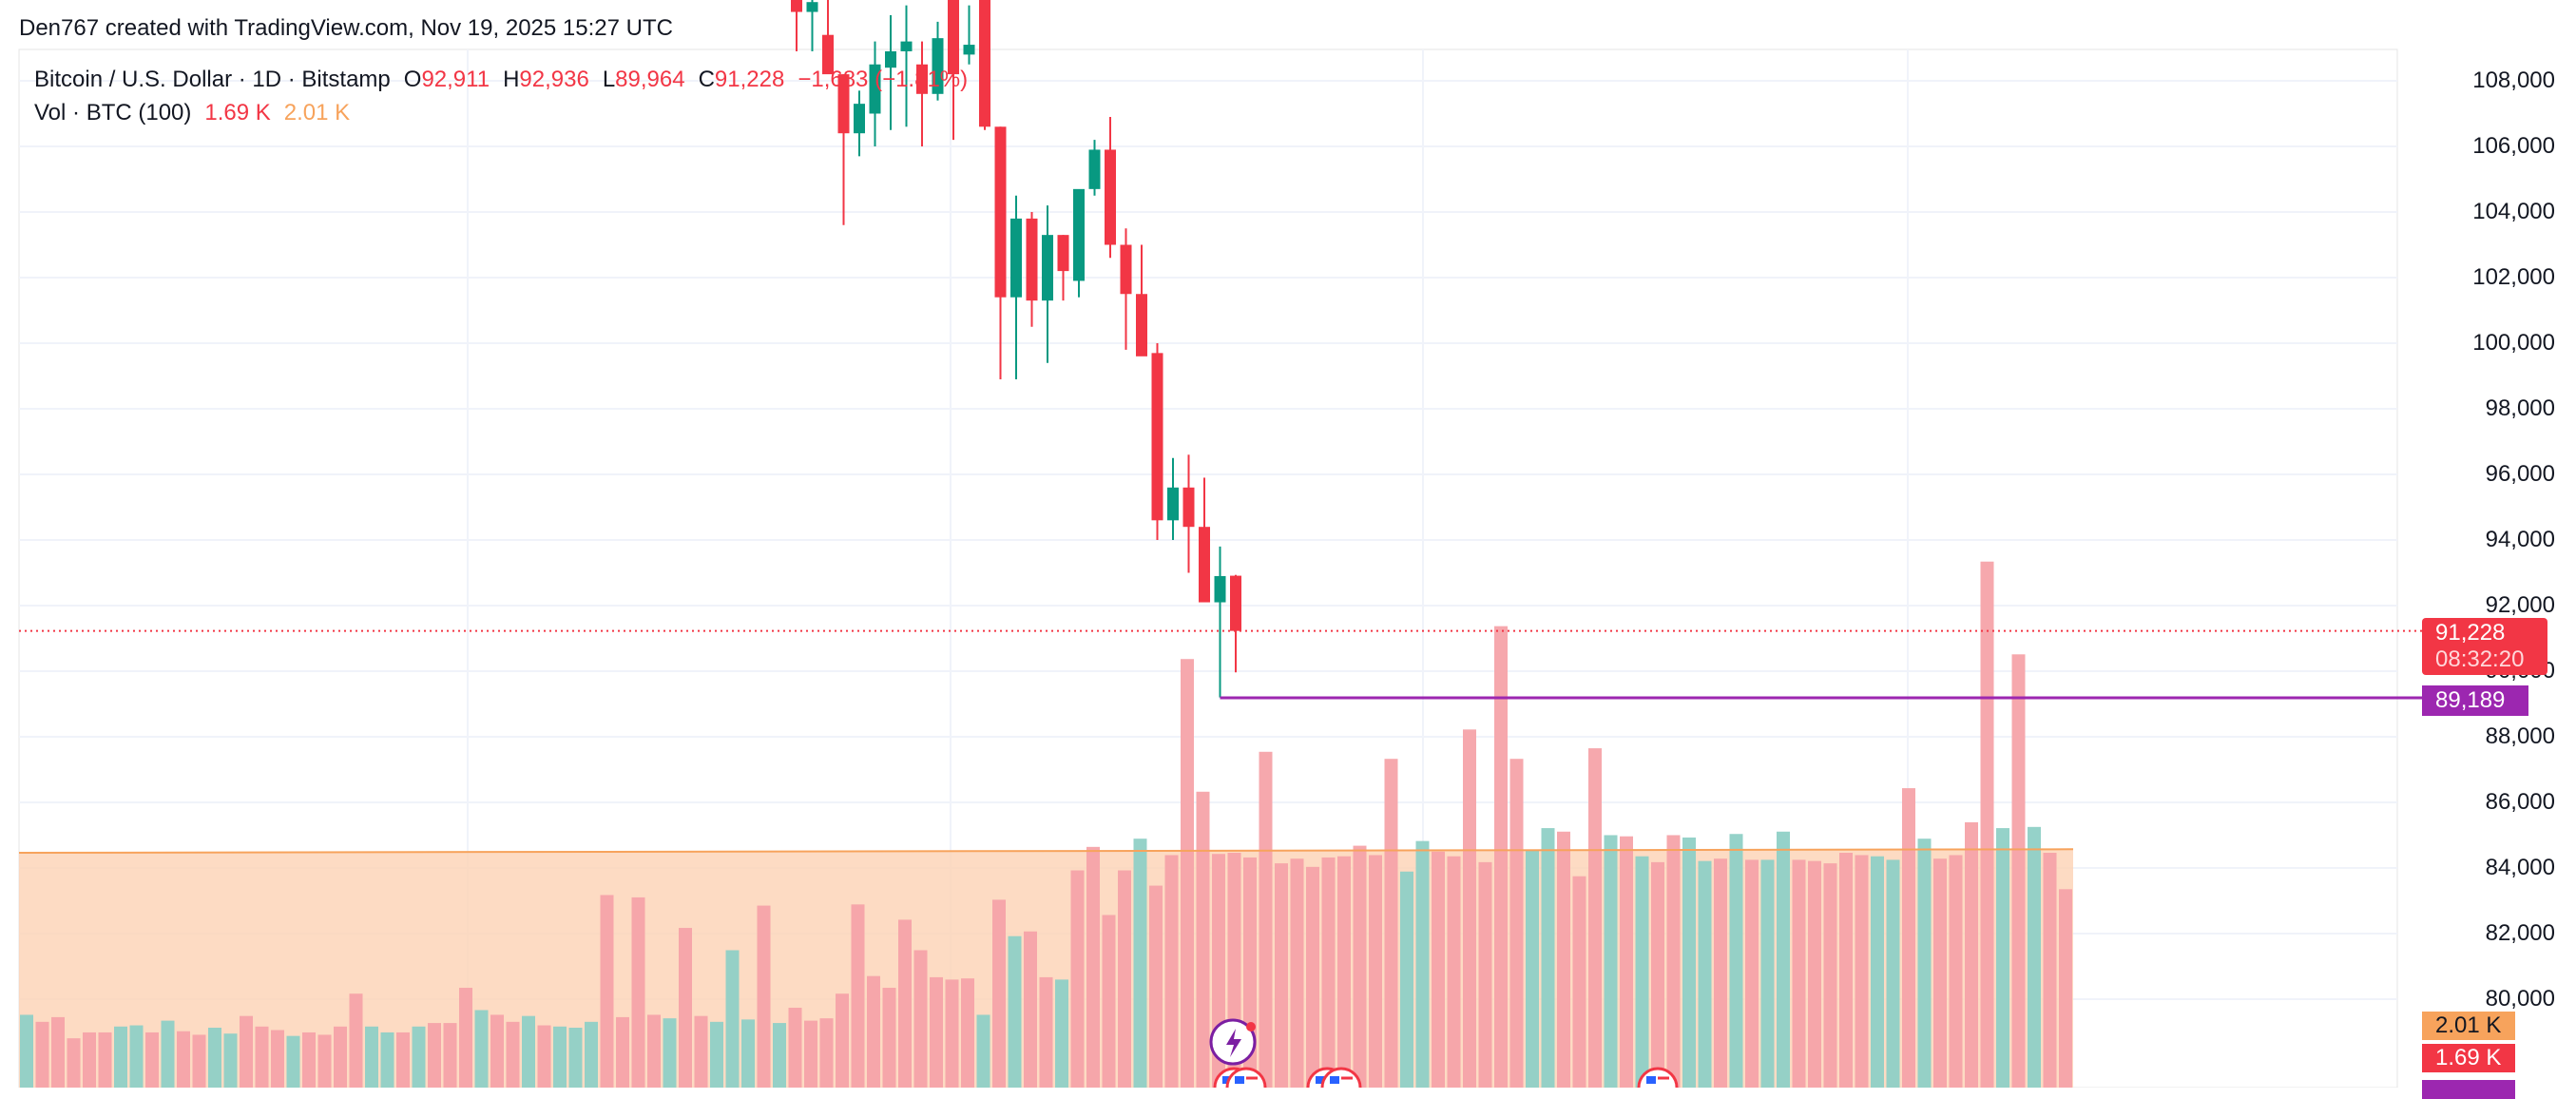 This screenshot has height=1099, width=2576. I want to click on volume-ma-tag: 2.01 K, so click(2469, 1026).